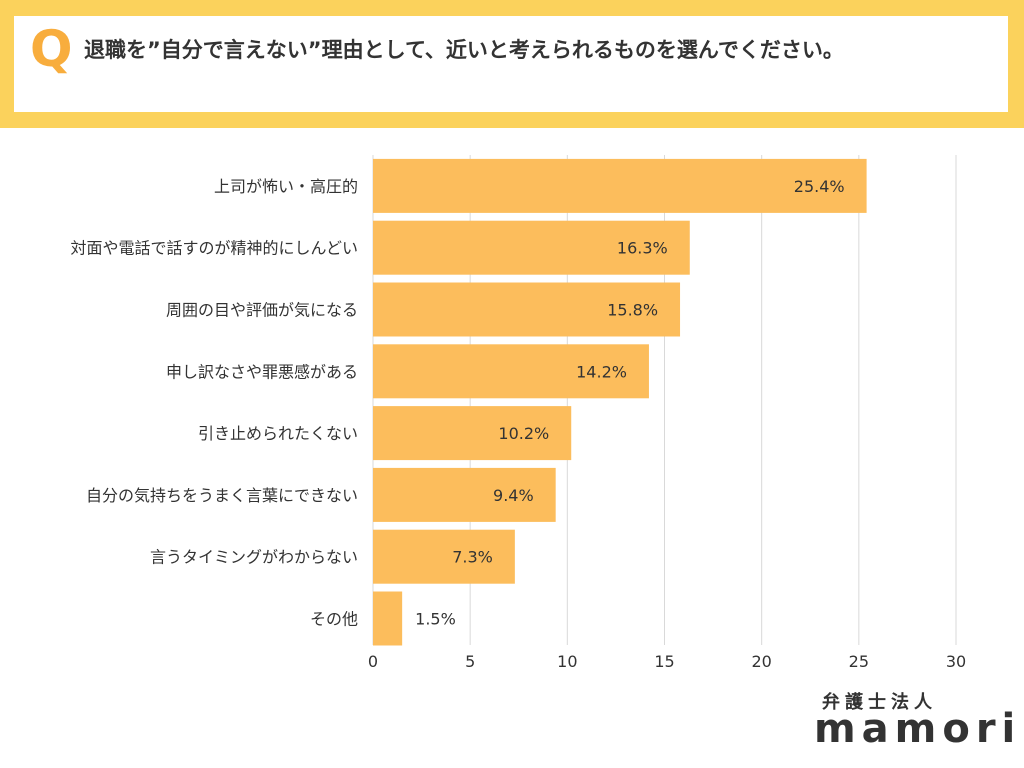 This screenshot has height=768, width=1024. I want to click on value-label: 7.3%, so click(472, 557).